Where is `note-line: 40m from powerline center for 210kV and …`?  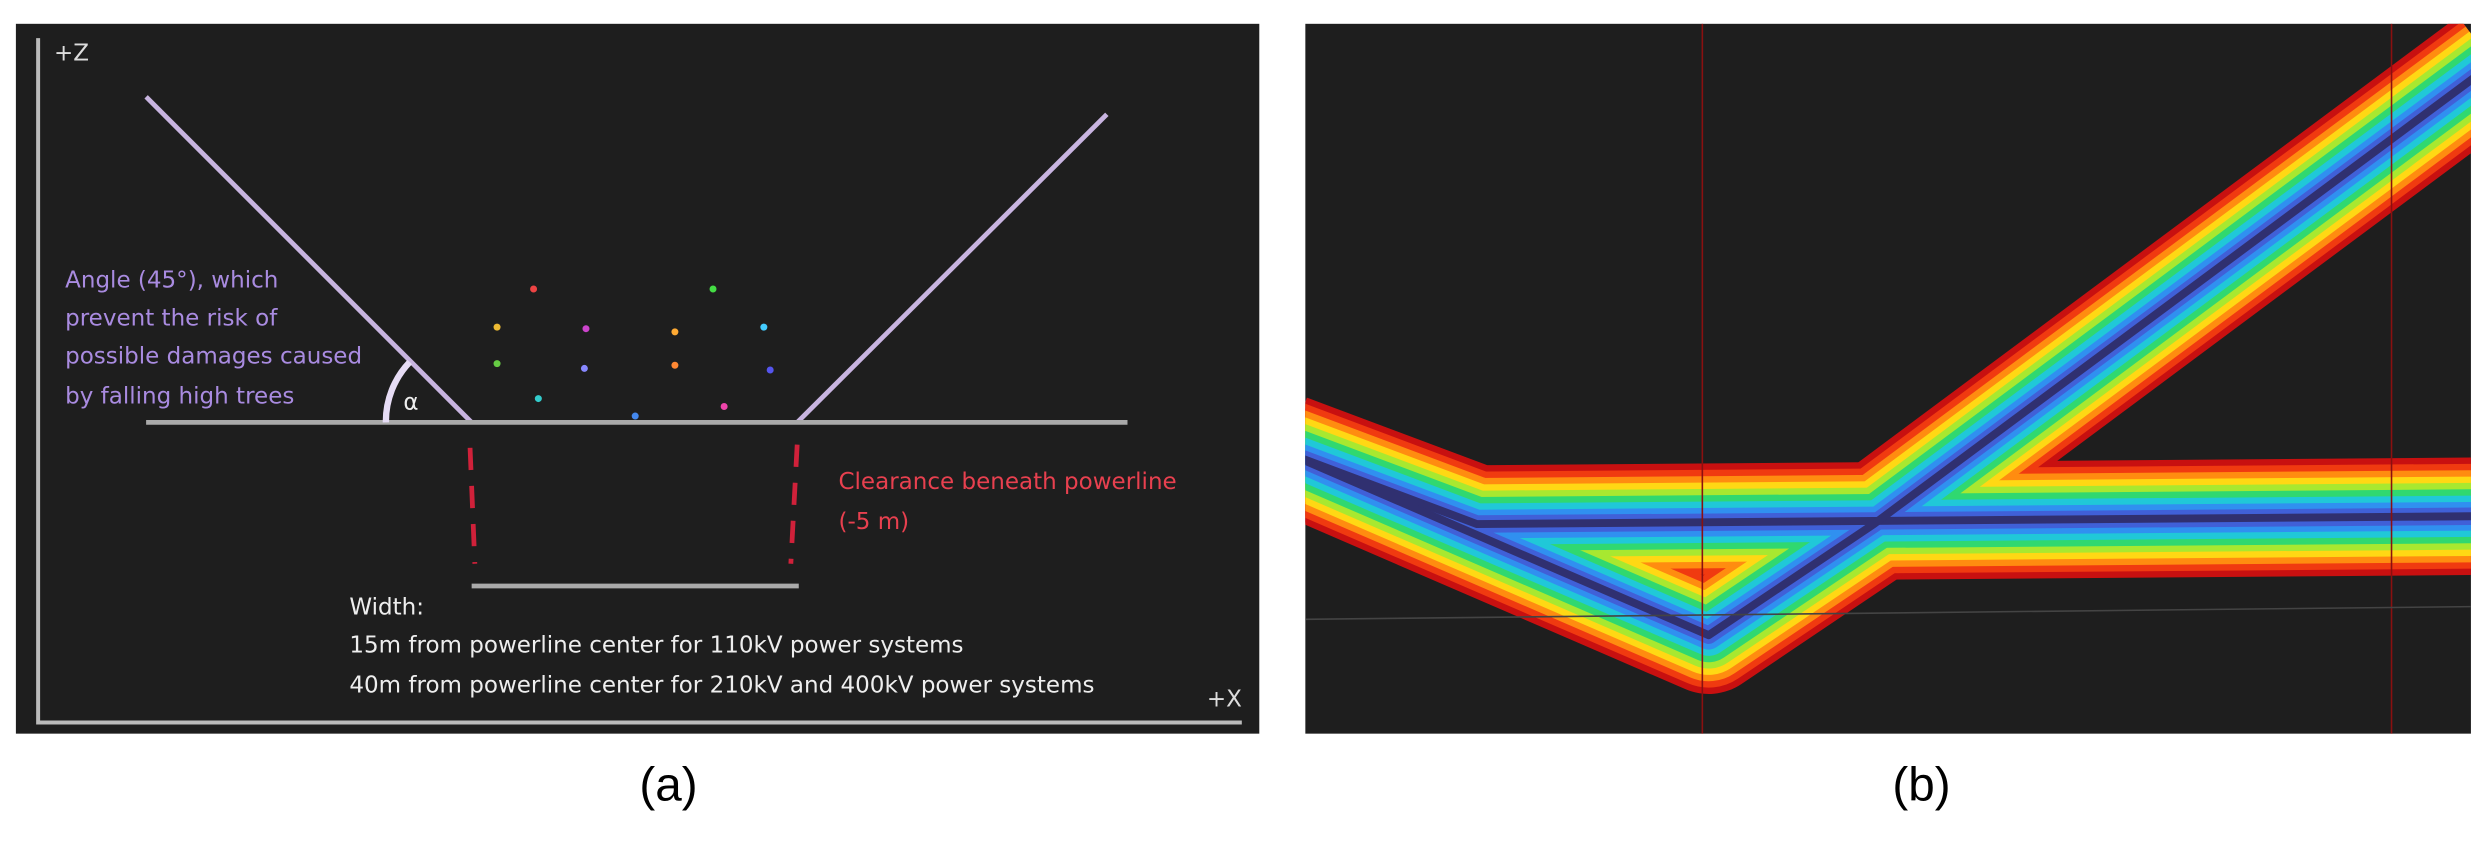 note-line: 40m from powerline center for 210kV and … is located at coordinates (721, 685).